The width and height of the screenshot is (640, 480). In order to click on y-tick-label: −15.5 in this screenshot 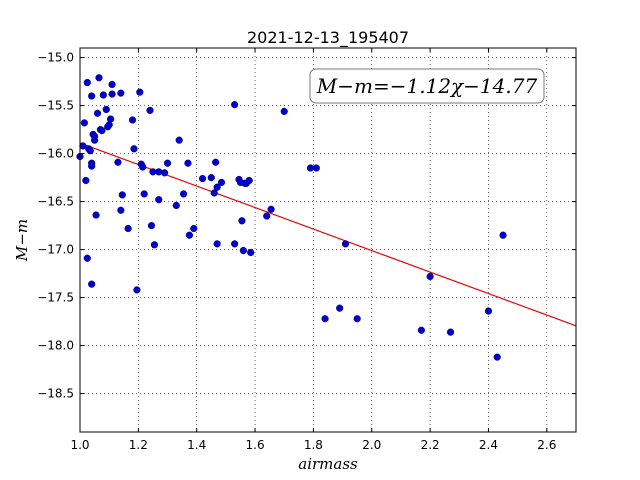, I will do `click(55, 106)`.